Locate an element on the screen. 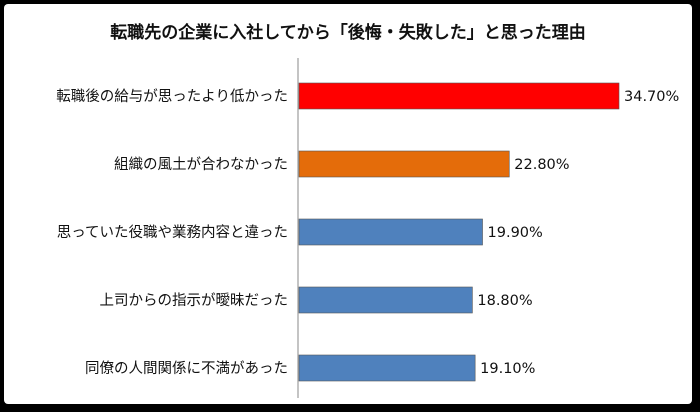 The image size is (700, 412). value-label: 34.70% is located at coordinates (651, 97).